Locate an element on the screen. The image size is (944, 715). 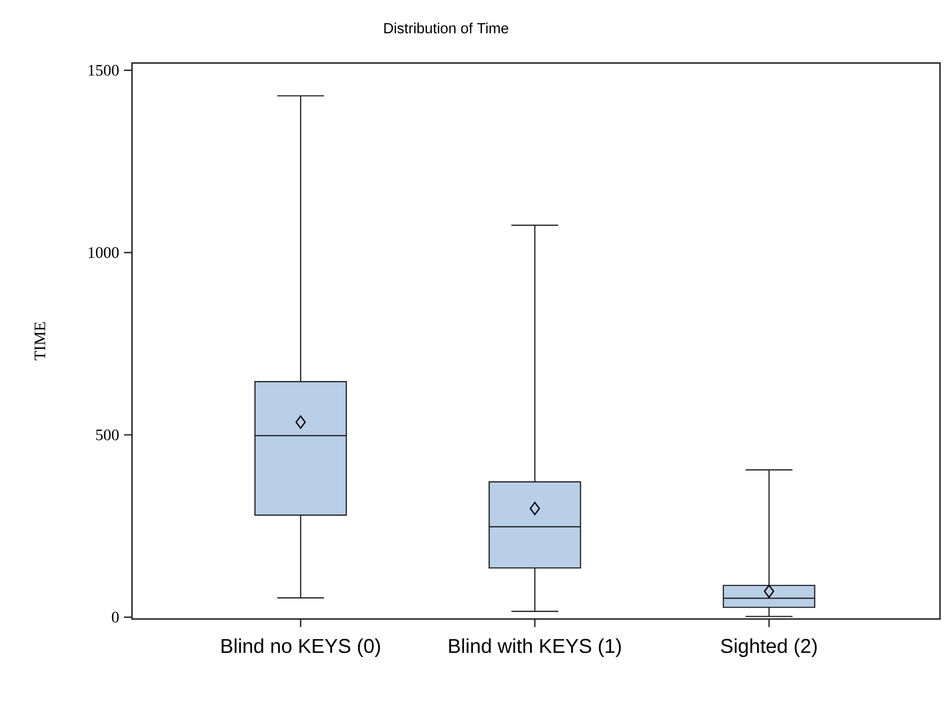
y-tick-label: 1500 is located at coordinates (103, 70).